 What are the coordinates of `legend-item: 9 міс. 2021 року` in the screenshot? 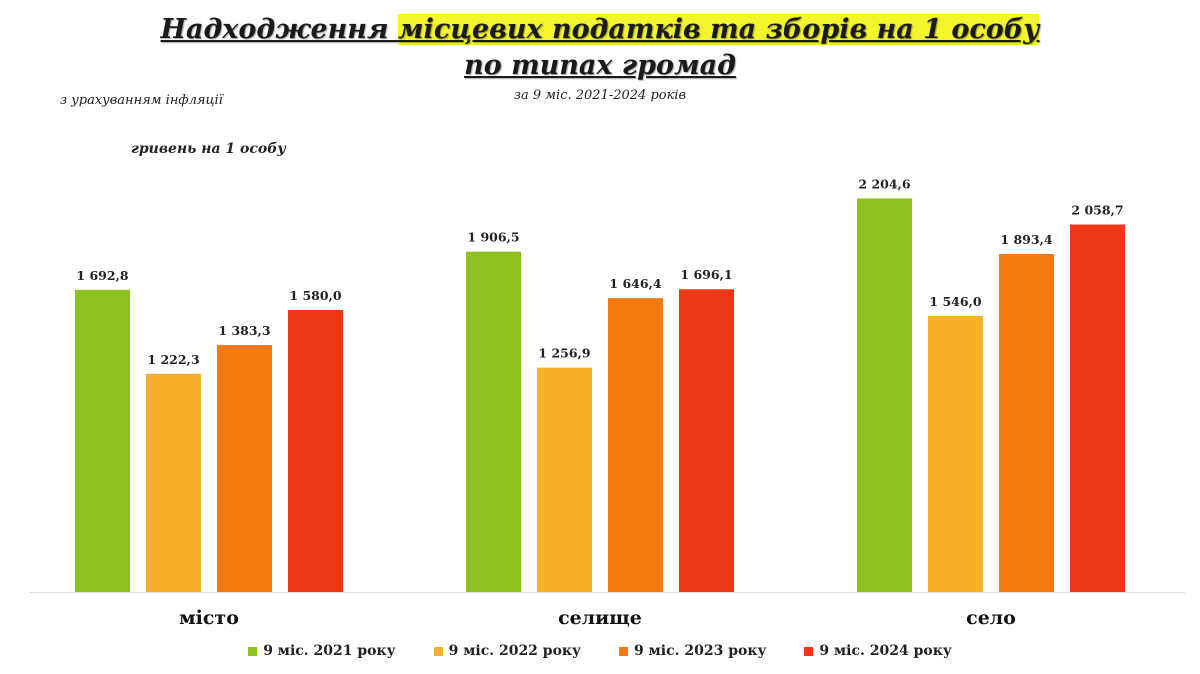 It's located at (322, 651).